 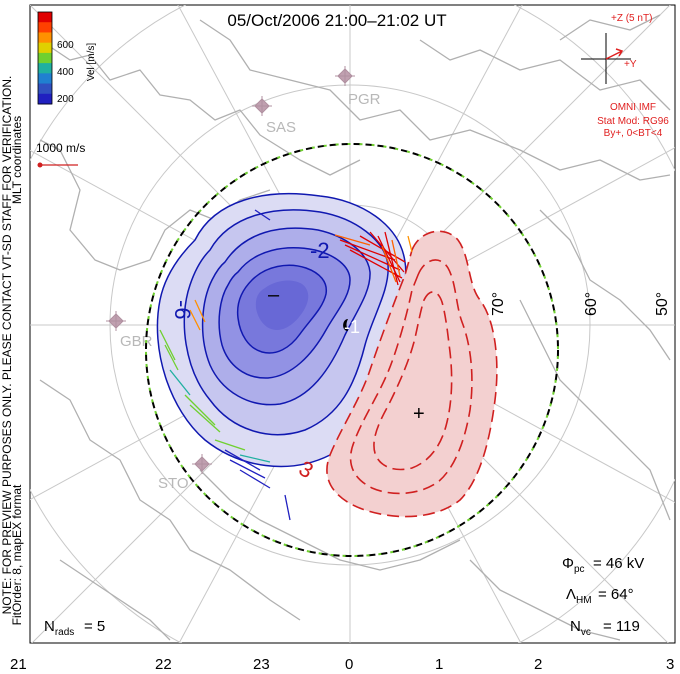 What do you see at coordinates (630, 64) in the screenshot?
I see `imf-y-label: +Y` at bounding box center [630, 64].